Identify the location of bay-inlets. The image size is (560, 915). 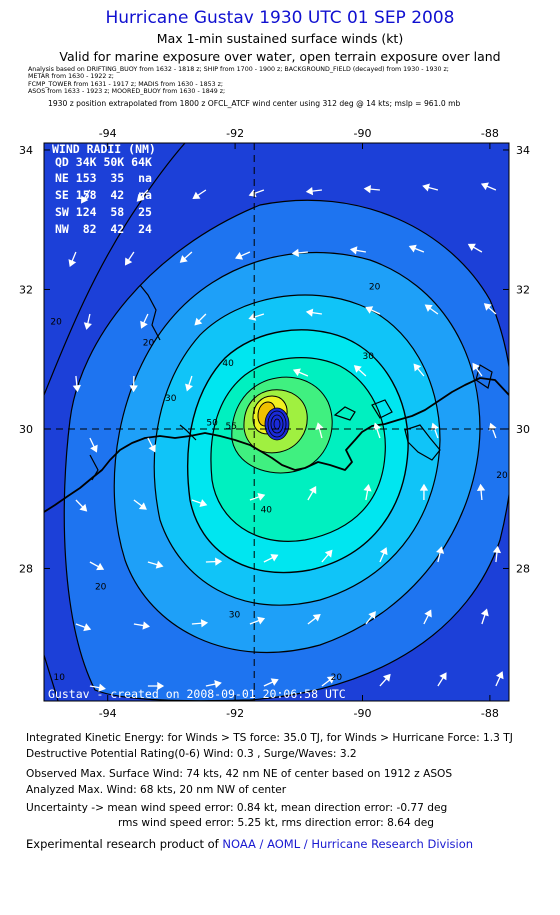
(143, 382).